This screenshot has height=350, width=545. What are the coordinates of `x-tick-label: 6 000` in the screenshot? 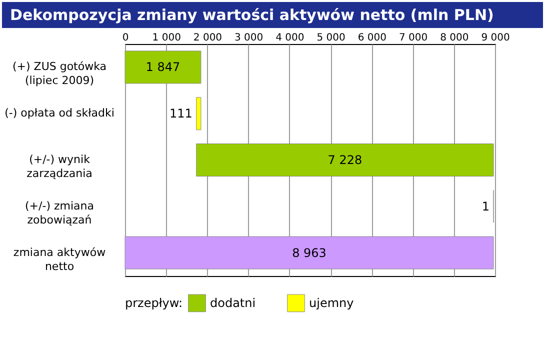 It's located at (372, 38).